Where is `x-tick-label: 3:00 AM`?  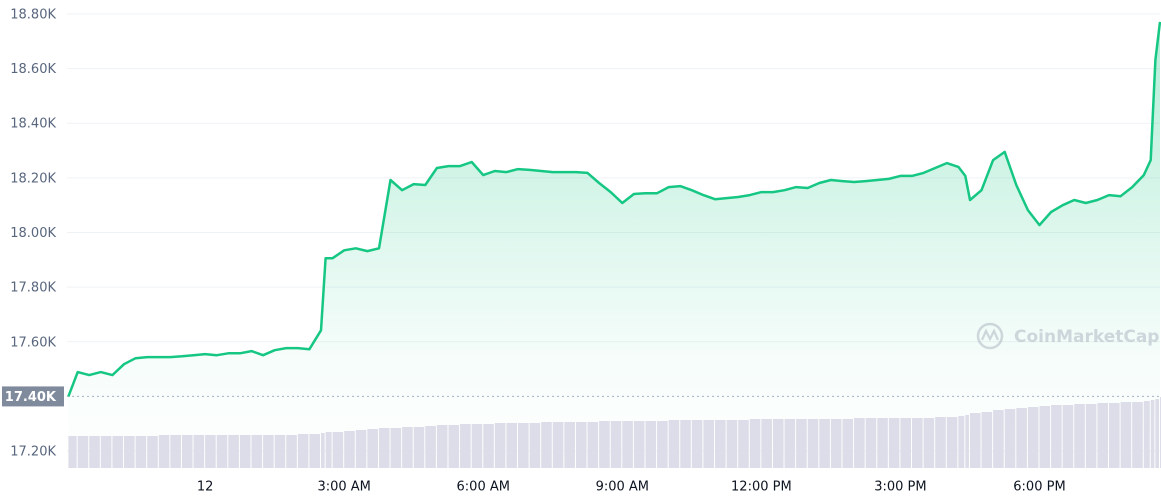
x-tick-label: 3:00 AM is located at coordinates (343, 487).